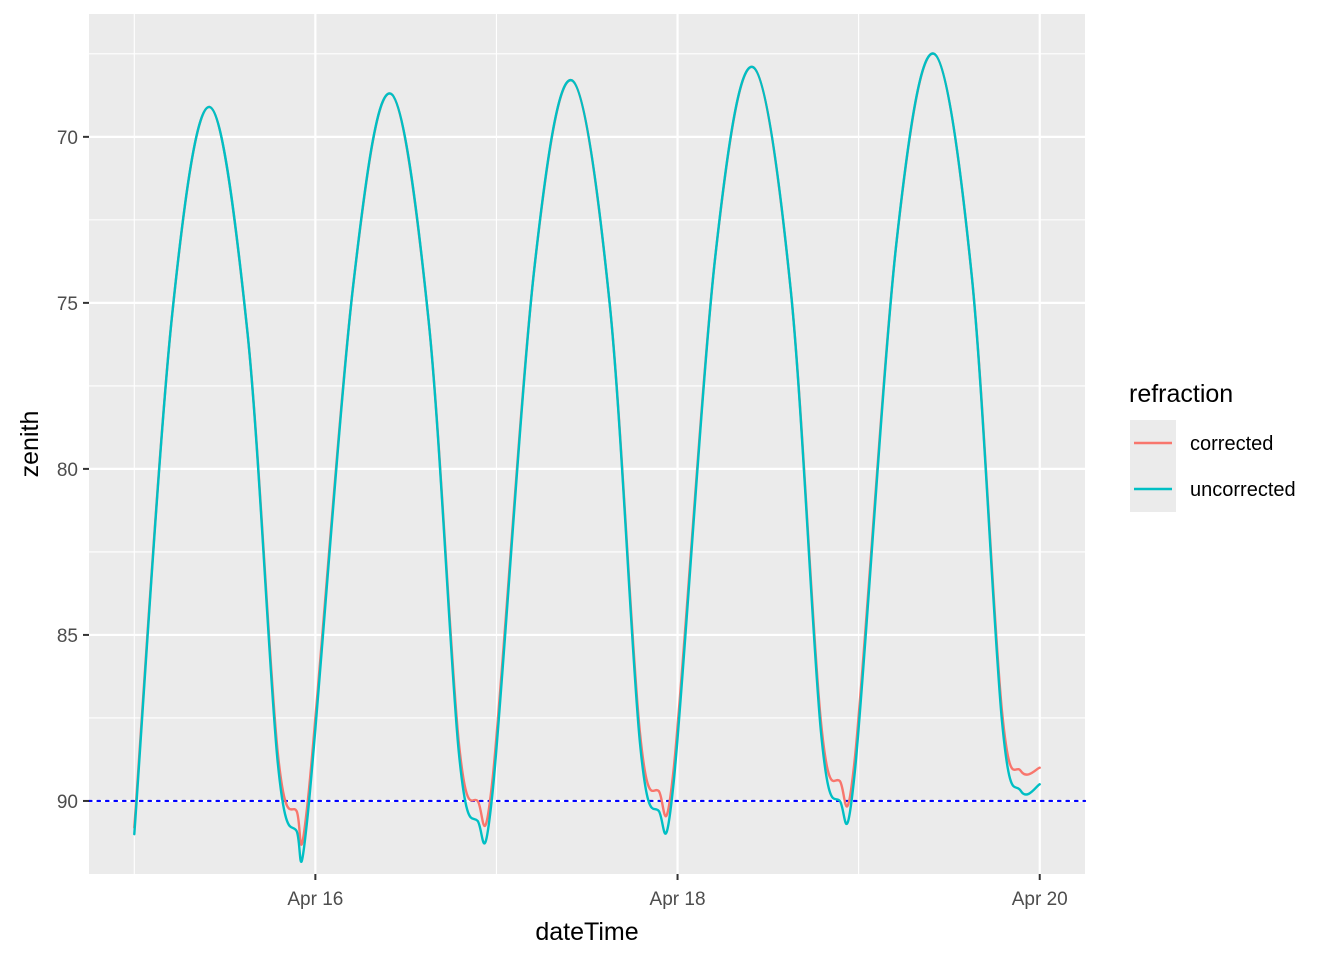  Describe the element at coordinates (1040, 899) in the screenshot. I see `x-tick-label: Apr 20` at that location.